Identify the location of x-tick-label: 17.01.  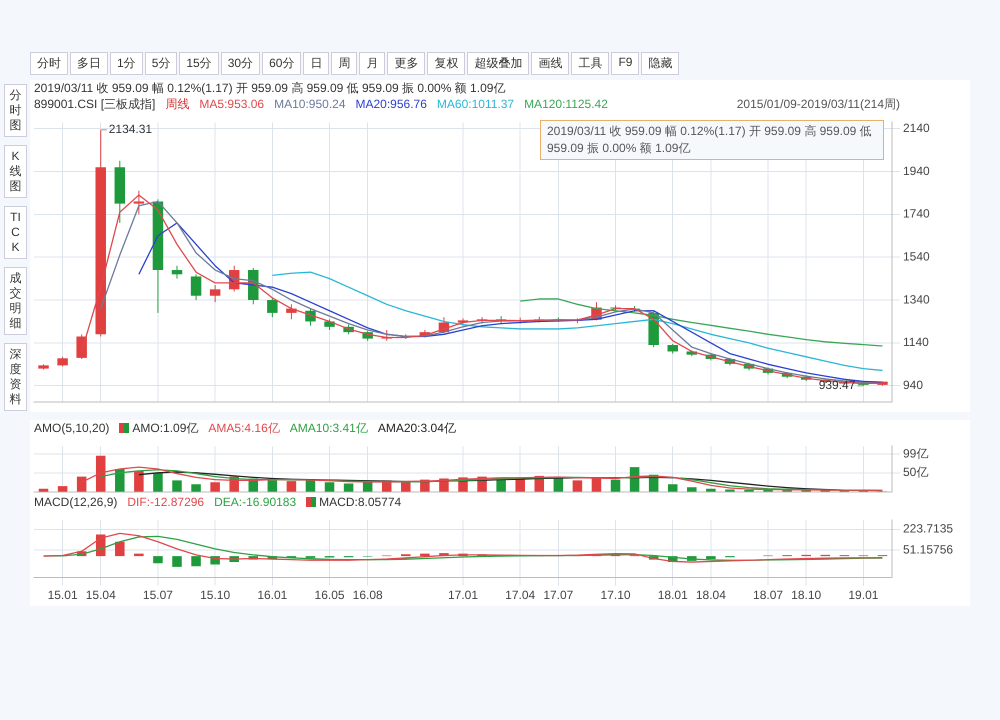
(463, 595).